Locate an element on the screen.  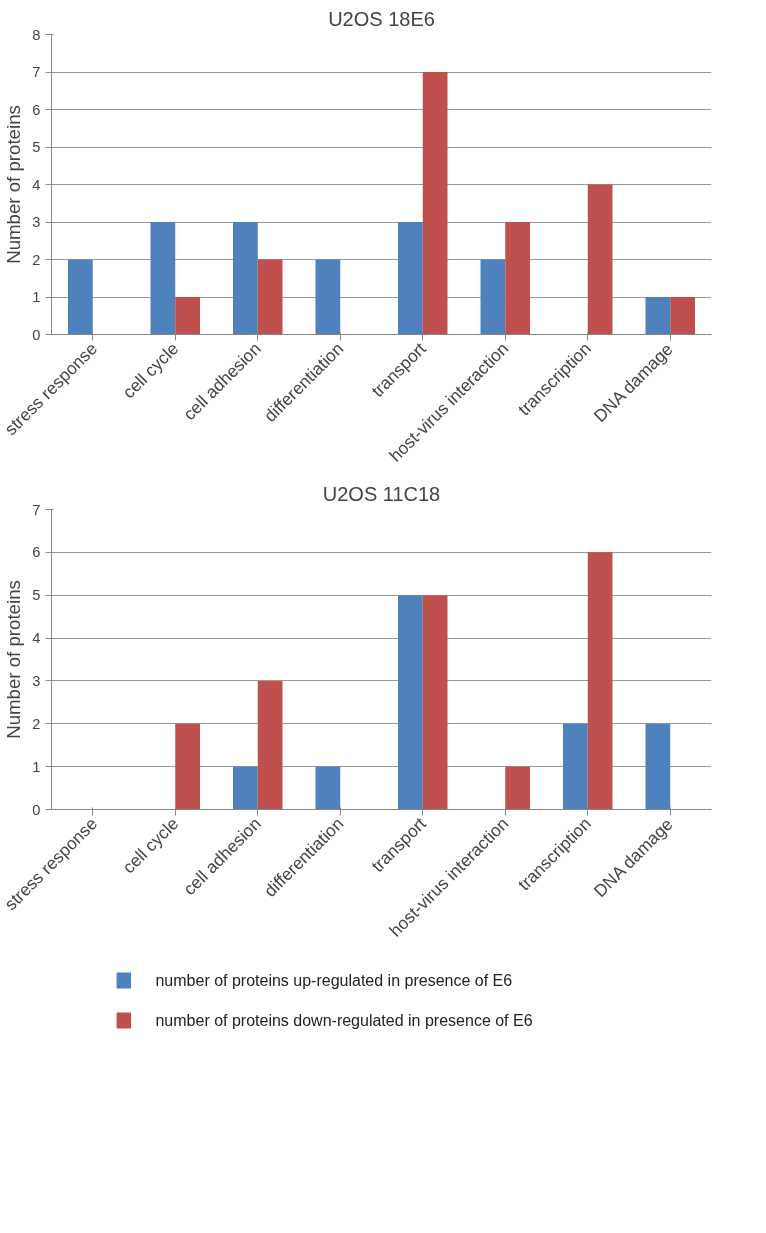
legend-label: number of proteins up-regulated in presence of E6 is located at coordinates (334, 980).